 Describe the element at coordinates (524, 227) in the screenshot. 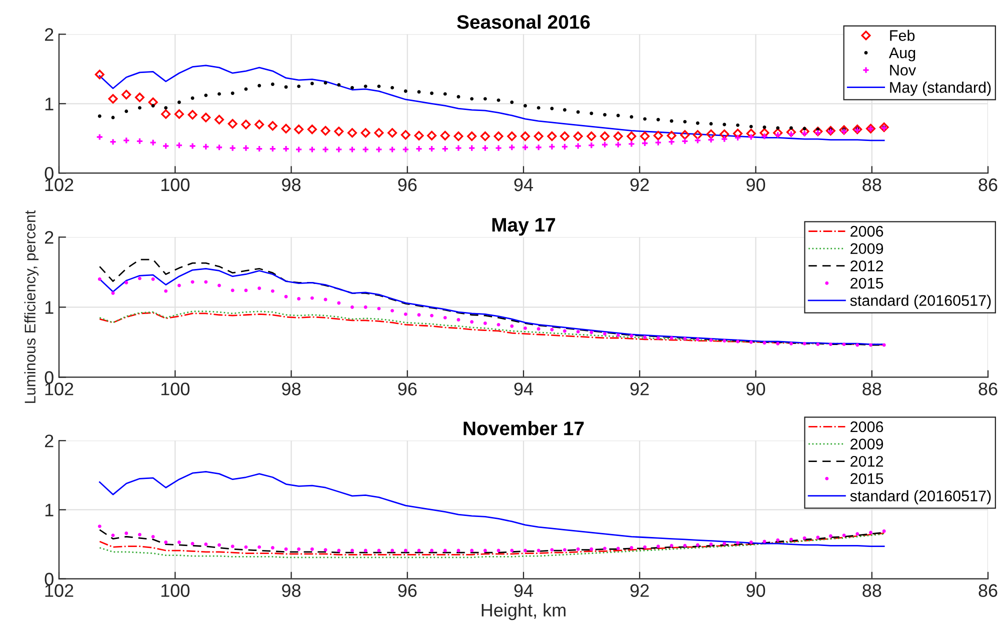

I see `chart-title: May 17` at that location.